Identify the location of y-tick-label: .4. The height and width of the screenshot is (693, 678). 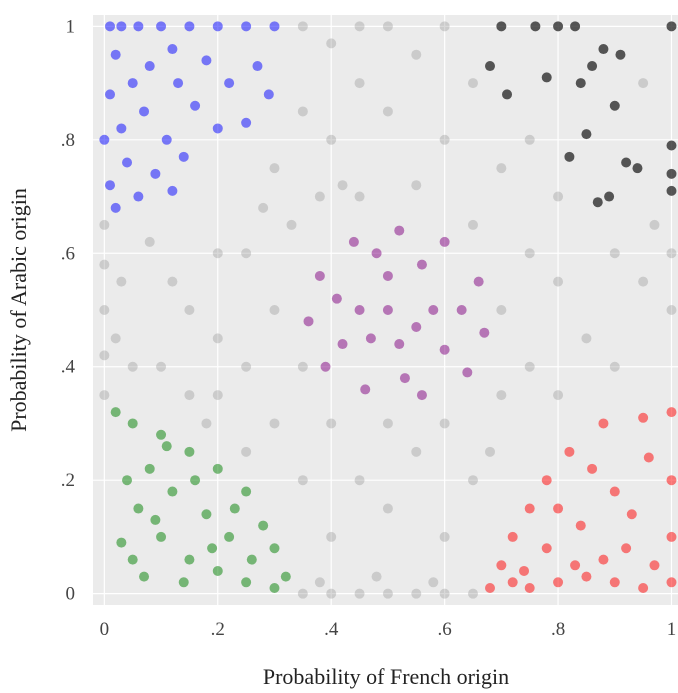
(68, 367).